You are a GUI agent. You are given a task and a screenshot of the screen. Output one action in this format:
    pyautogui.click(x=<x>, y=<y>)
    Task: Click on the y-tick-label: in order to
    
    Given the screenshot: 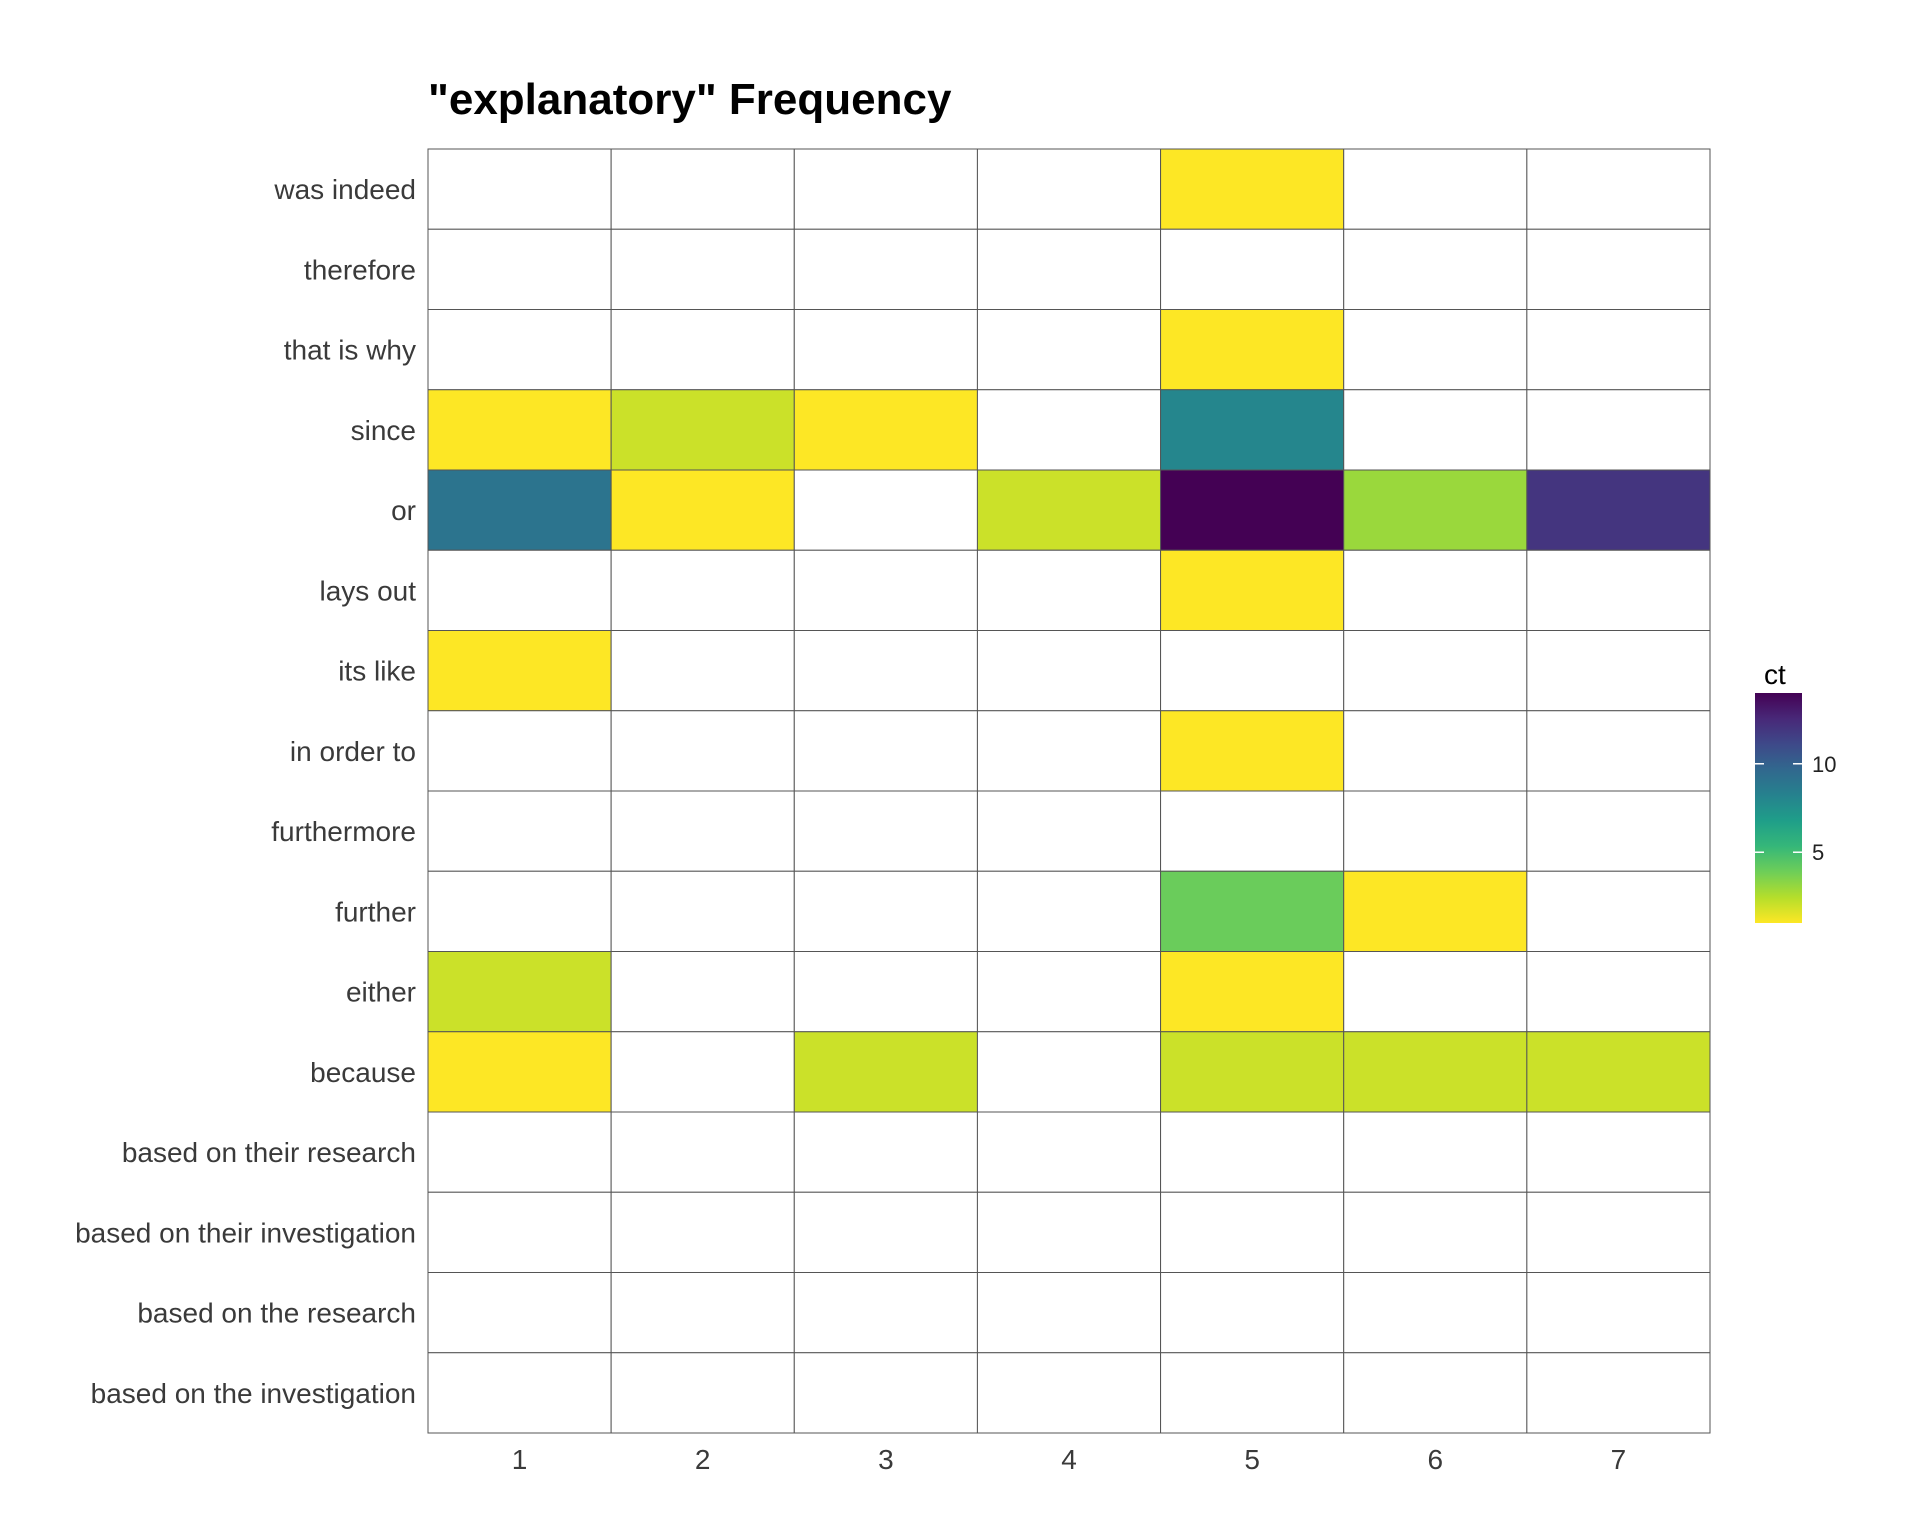 What is the action you would take?
    pyautogui.click(x=353, y=751)
    